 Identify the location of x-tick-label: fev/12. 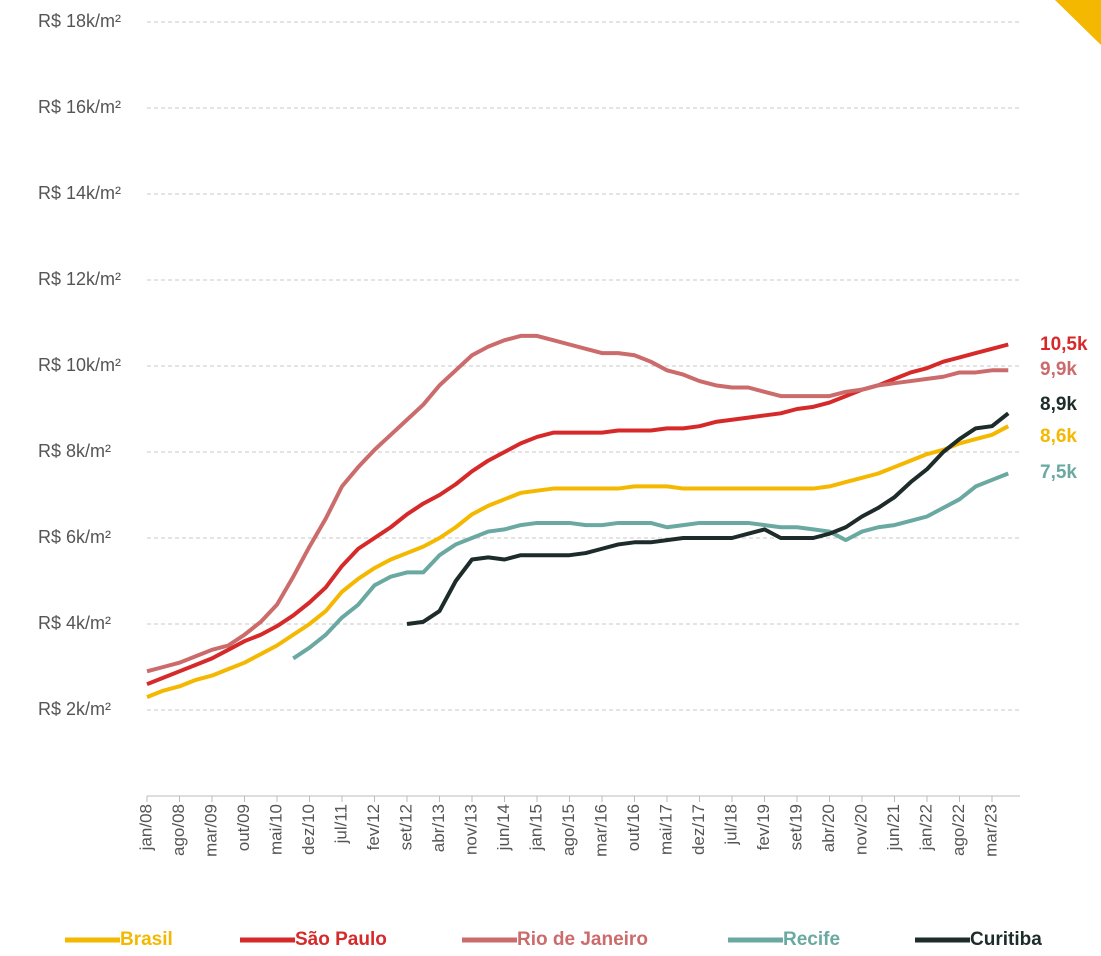
(373, 827).